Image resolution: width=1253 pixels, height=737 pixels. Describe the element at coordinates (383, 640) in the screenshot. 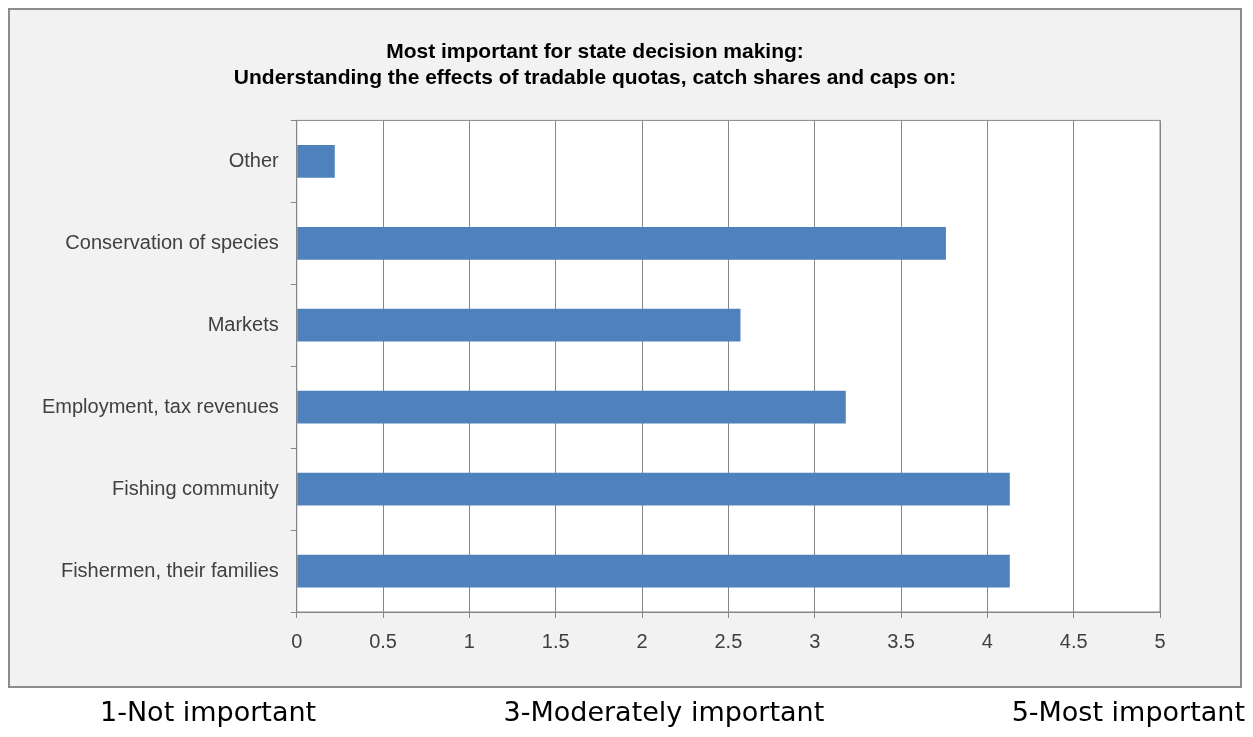

I see `x-tick-label: 0.5` at that location.